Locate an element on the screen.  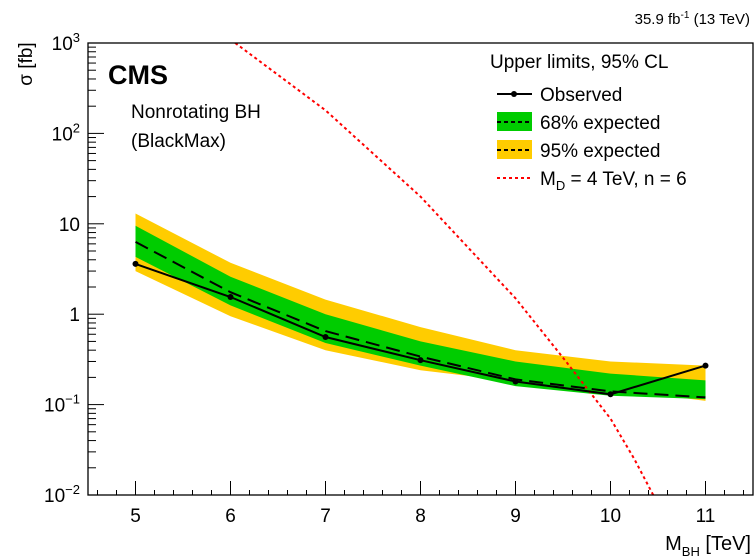
x-tick-label: 6 is located at coordinates (230, 516).